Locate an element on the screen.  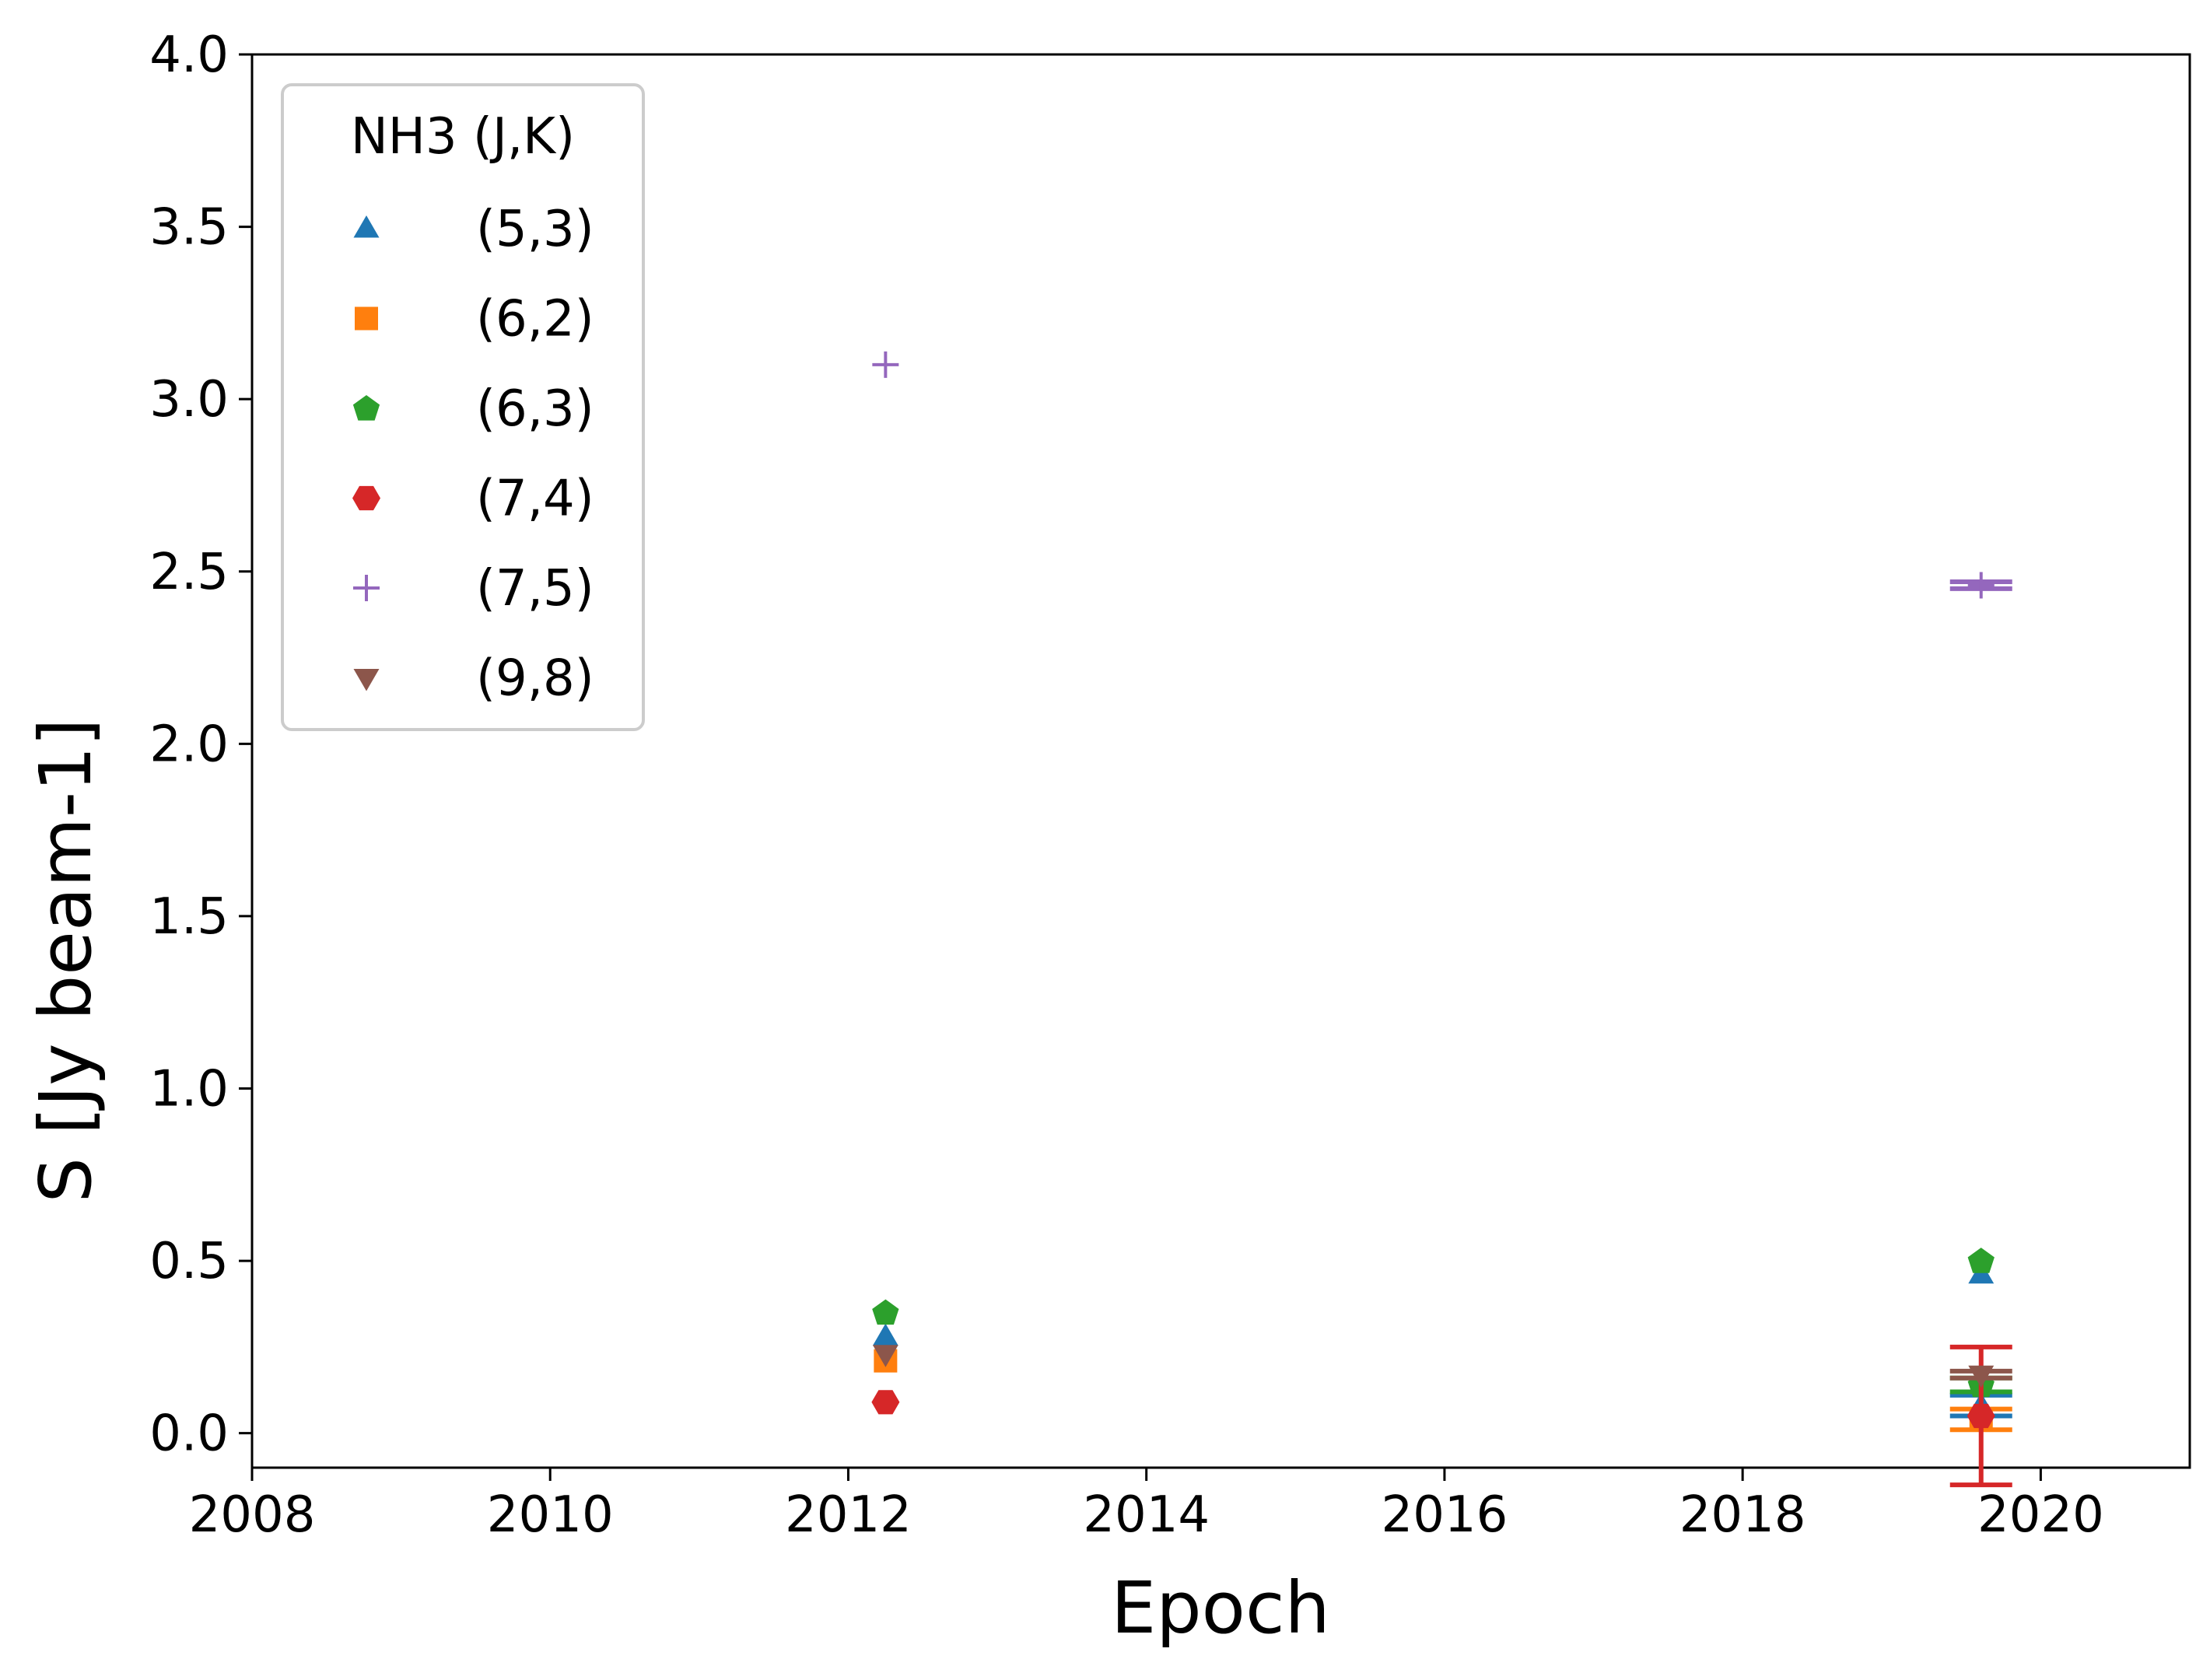
x-tick-label: 2020 is located at coordinates (2041, 1515).